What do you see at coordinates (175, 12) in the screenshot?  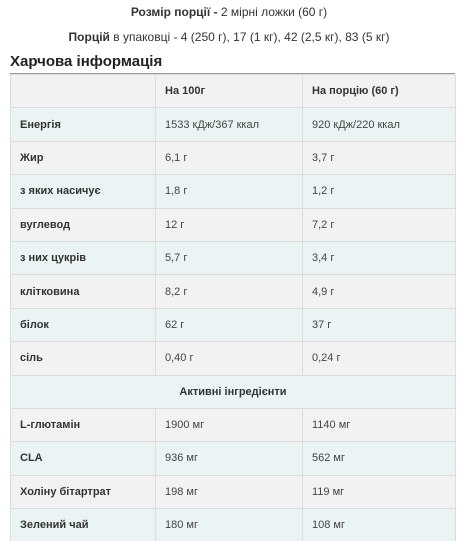 I see `serving-size-label: Розмір порції -` at bounding box center [175, 12].